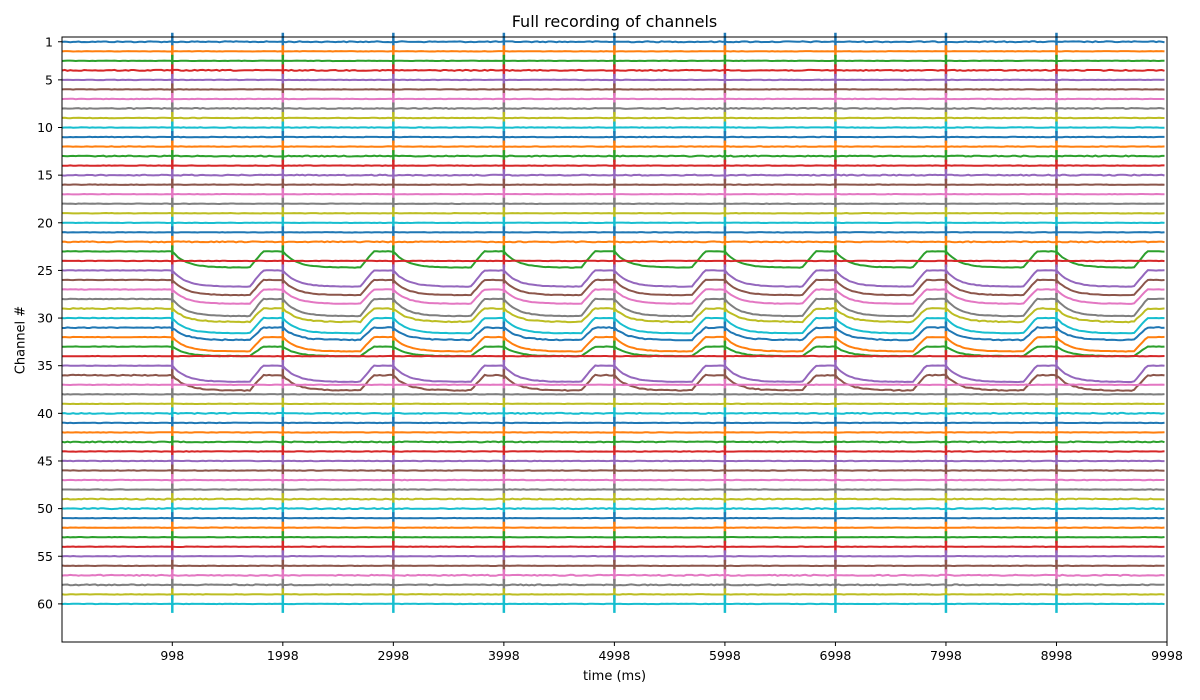  Describe the element at coordinates (836, 655) in the screenshot. I see `x-tick-label: 6998` at that location.